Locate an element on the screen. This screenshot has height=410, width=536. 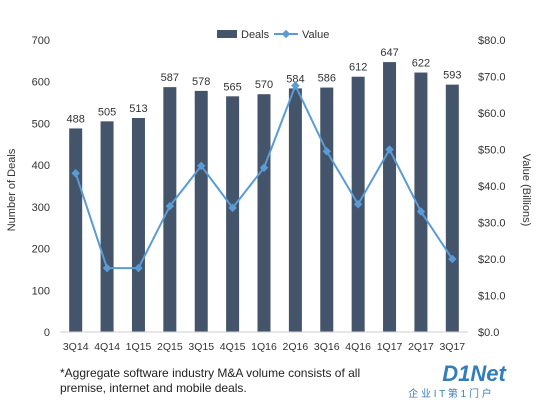
bar-data-label: 505 is located at coordinates (107, 112).